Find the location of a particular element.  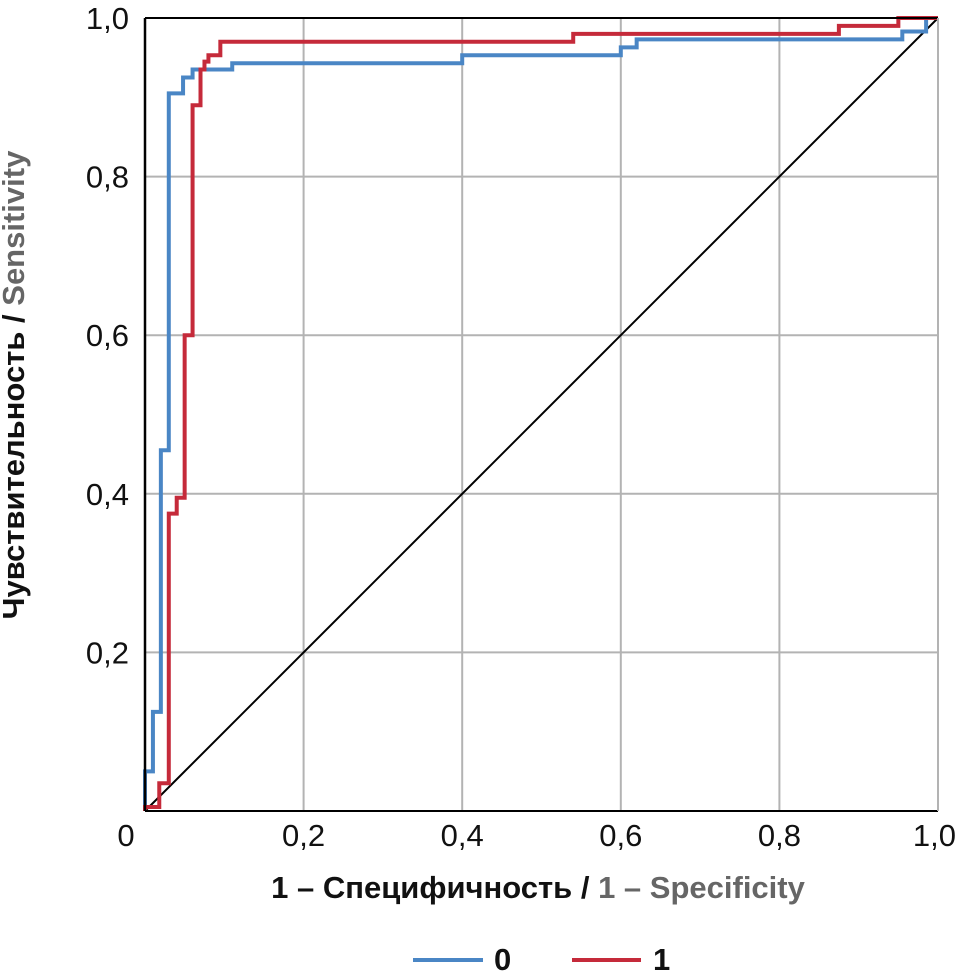

x-tick-label: 0,6 is located at coordinates (620, 835).